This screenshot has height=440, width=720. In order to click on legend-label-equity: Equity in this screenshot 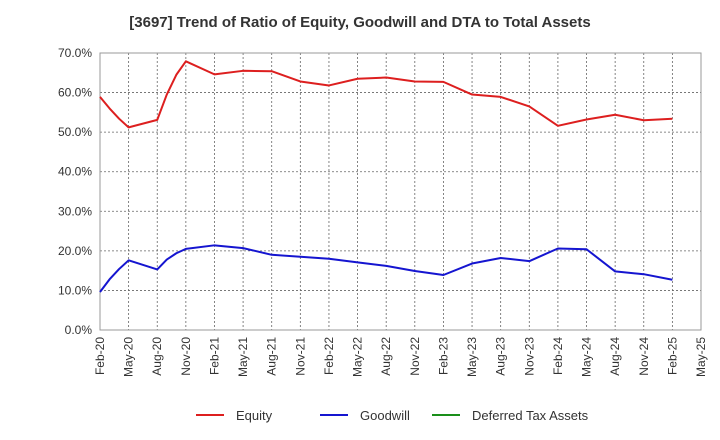, I will do `click(254, 415)`.